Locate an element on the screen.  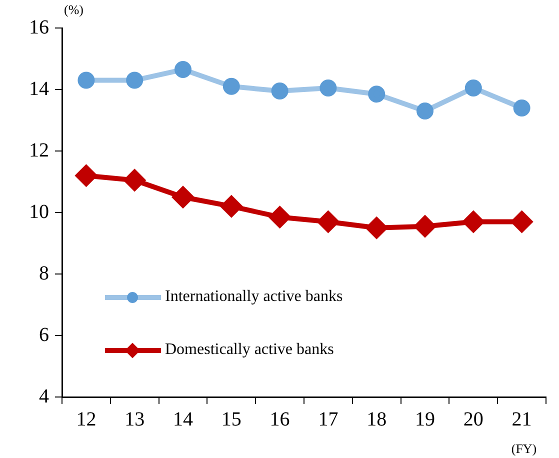
x-tick-label: 12 is located at coordinates (86, 419).